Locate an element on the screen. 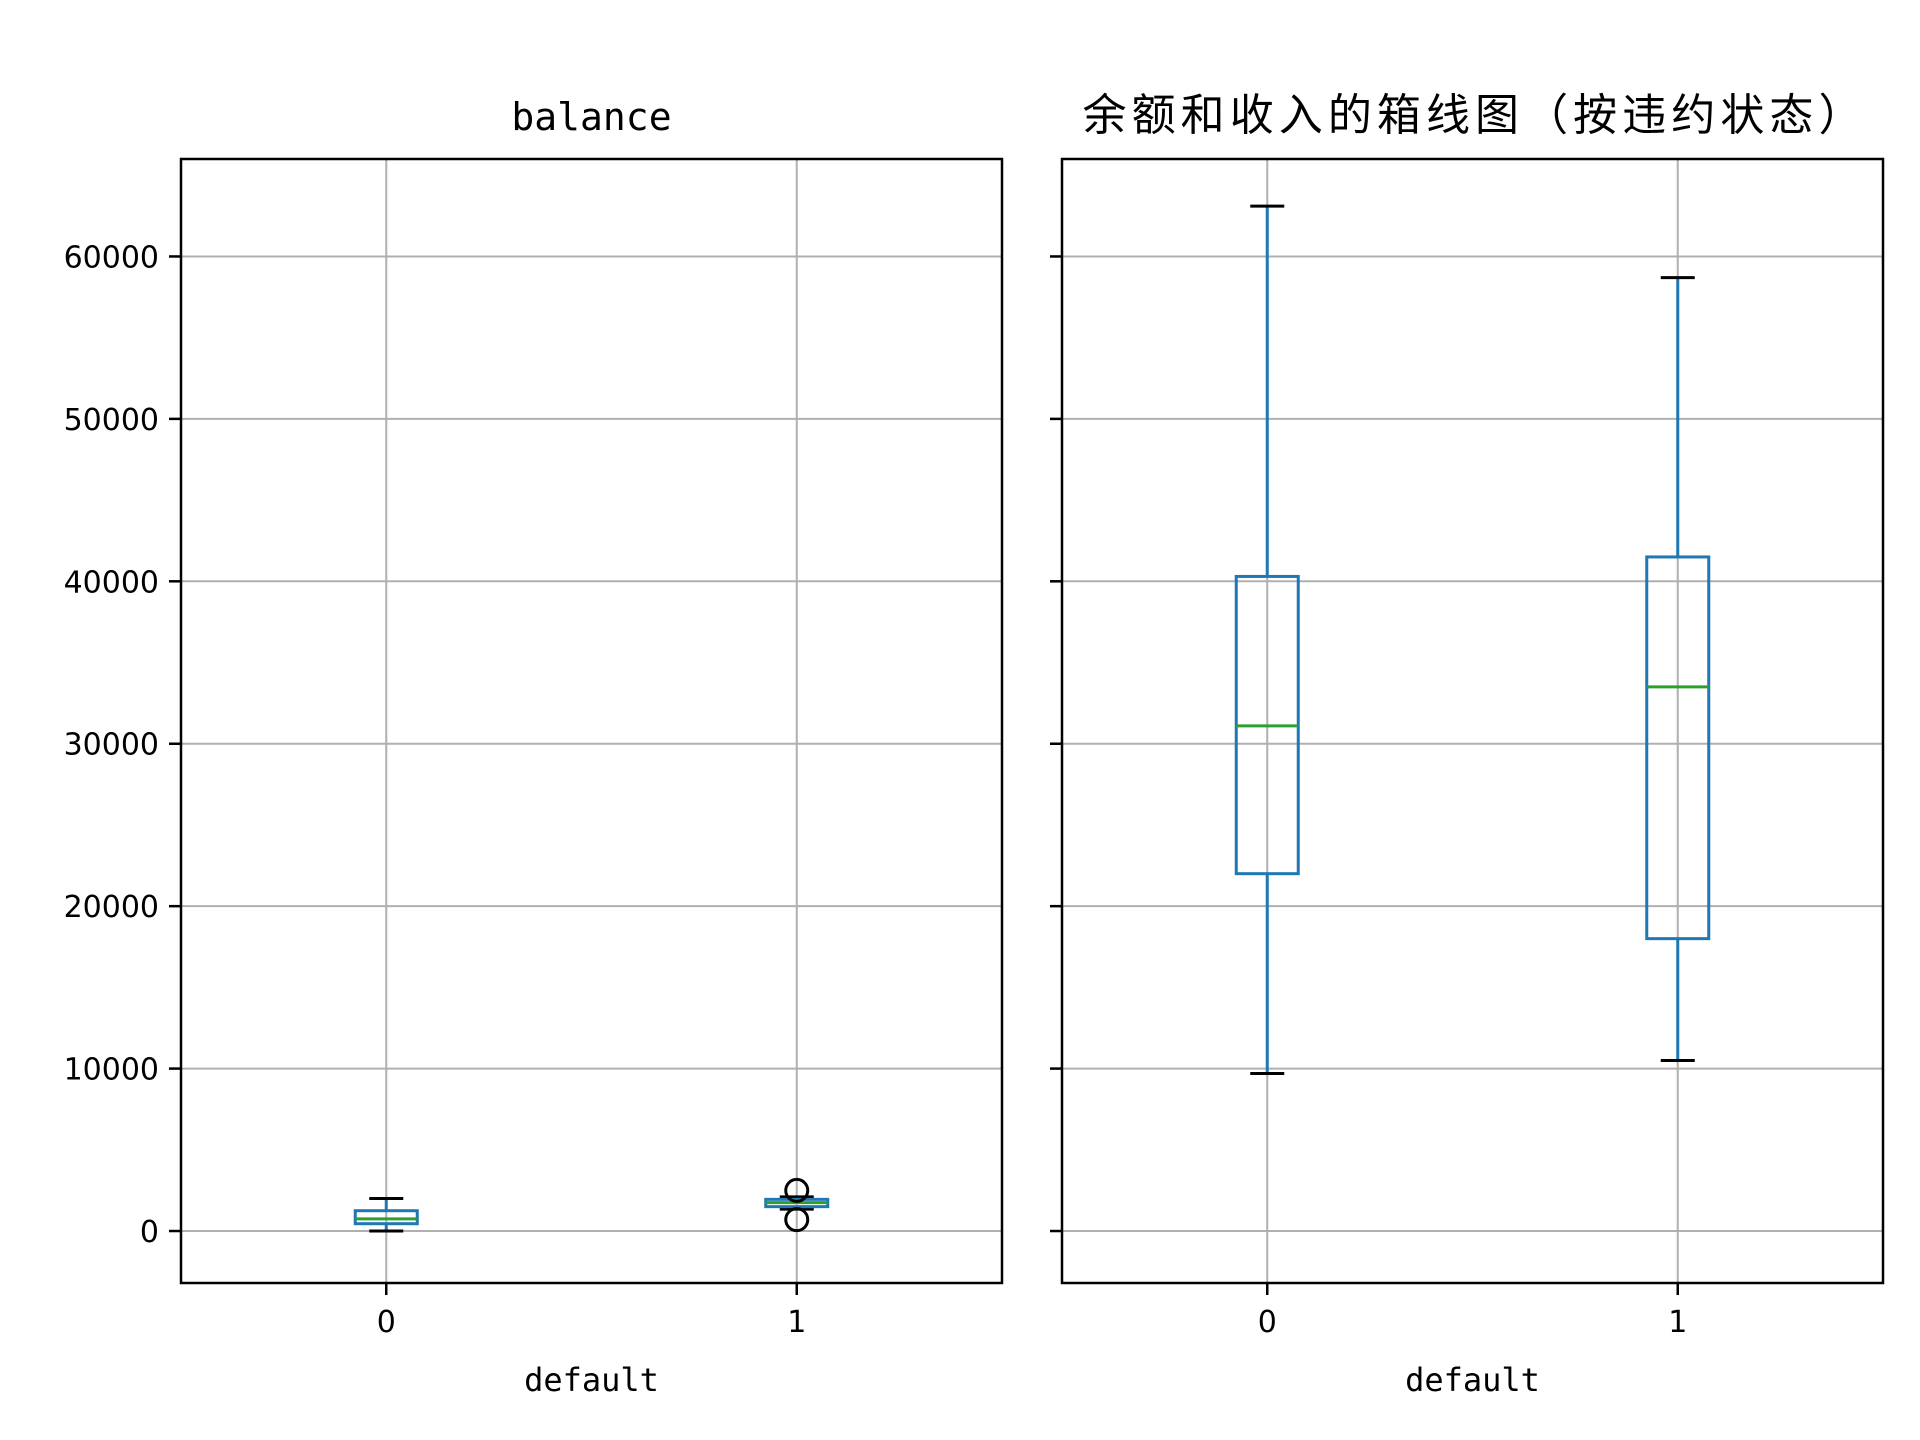 This screenshot has width=1920, height=1440. chart-title: 余额和收入的箱线图（按违约状态） is located at coordinates (1473, 115).